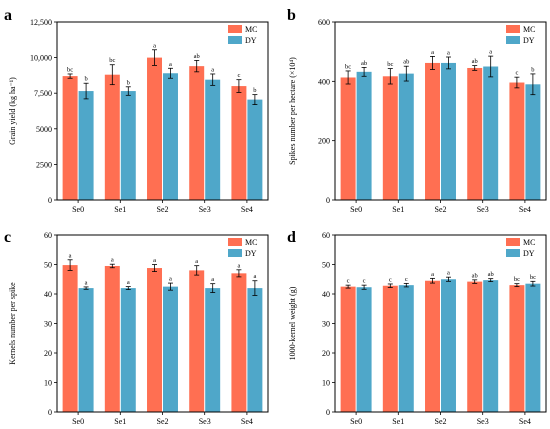 This screenshot has height=429, width=550. I want to click on y-axis-label: Grain yield (kg ha⁻¹), so click(12, 111).